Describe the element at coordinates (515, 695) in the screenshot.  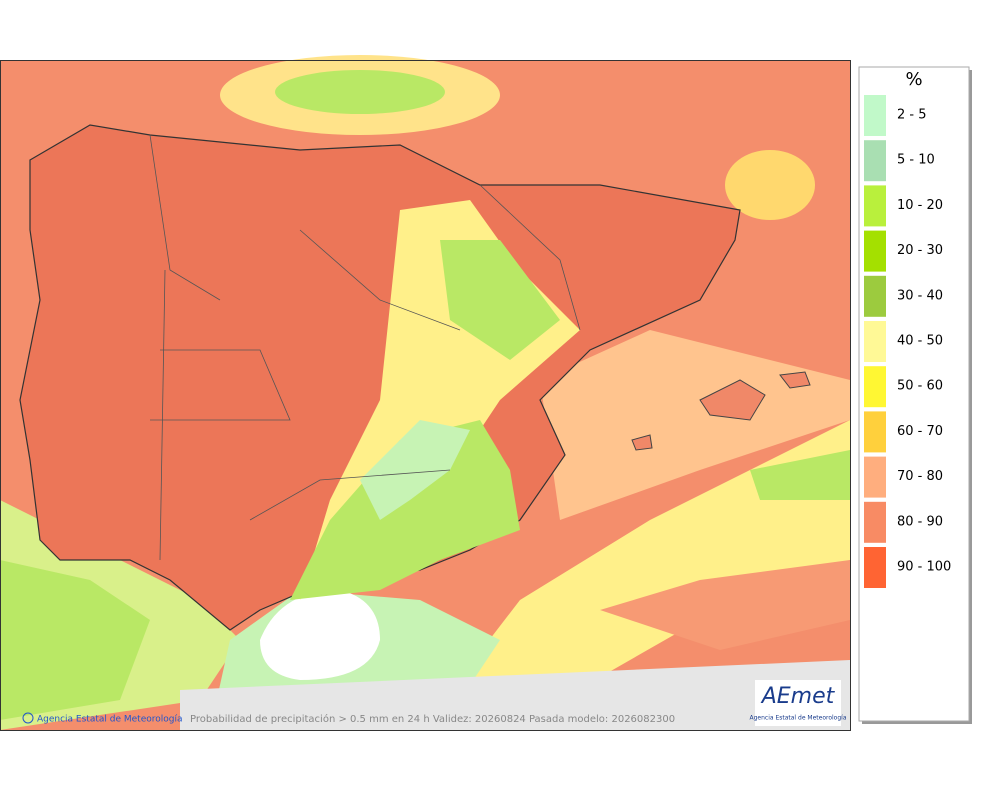
I see `land-africa` at that location.